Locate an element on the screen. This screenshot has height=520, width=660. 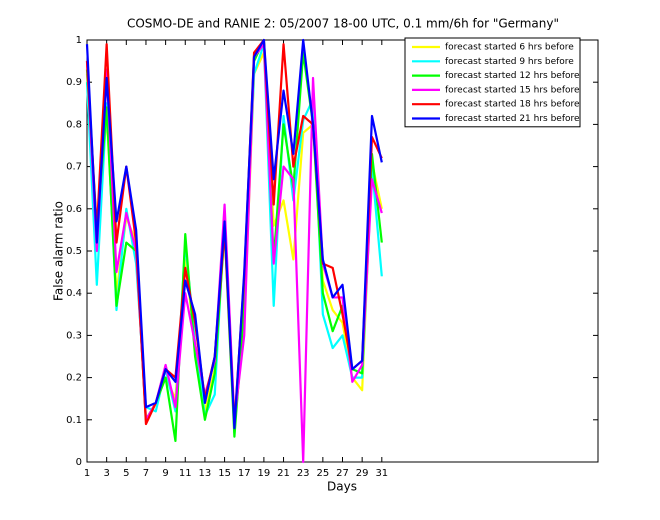
x-tick-label: 13 is located at coordinates (205, 473).